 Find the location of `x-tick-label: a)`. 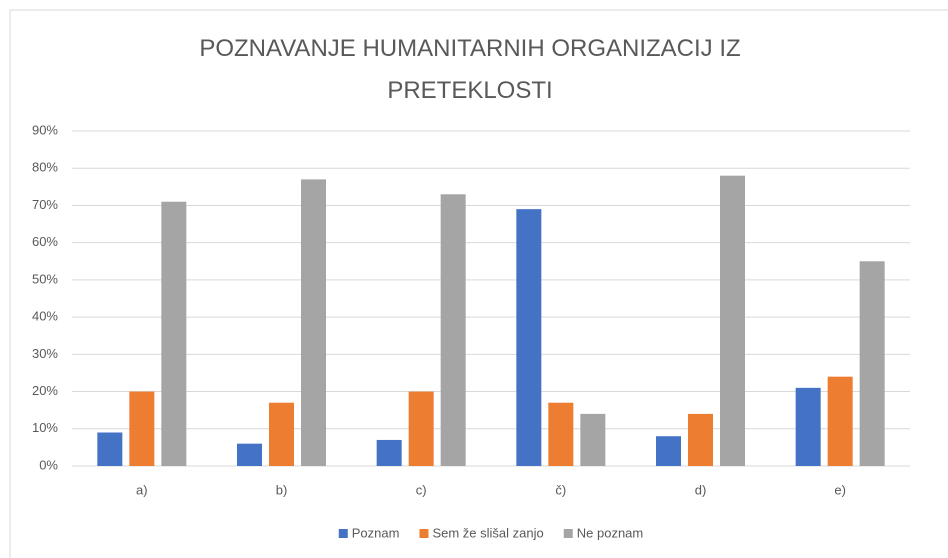

x-tick-label: a) is located at coordinates (142, 489).